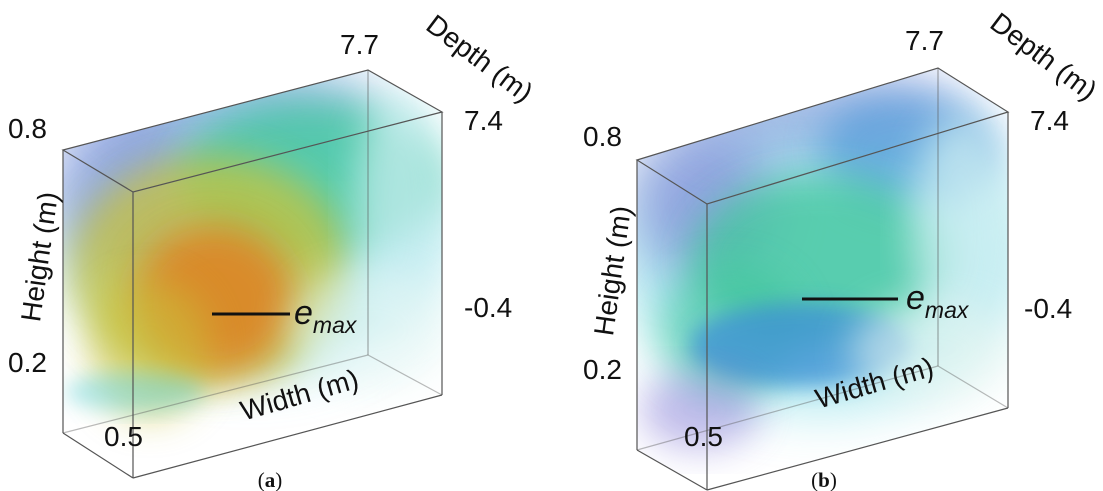 The width and height of the screenshot is (1103, 491). I want to click on height-tick-top-b: 0.8, so click(602, 136).